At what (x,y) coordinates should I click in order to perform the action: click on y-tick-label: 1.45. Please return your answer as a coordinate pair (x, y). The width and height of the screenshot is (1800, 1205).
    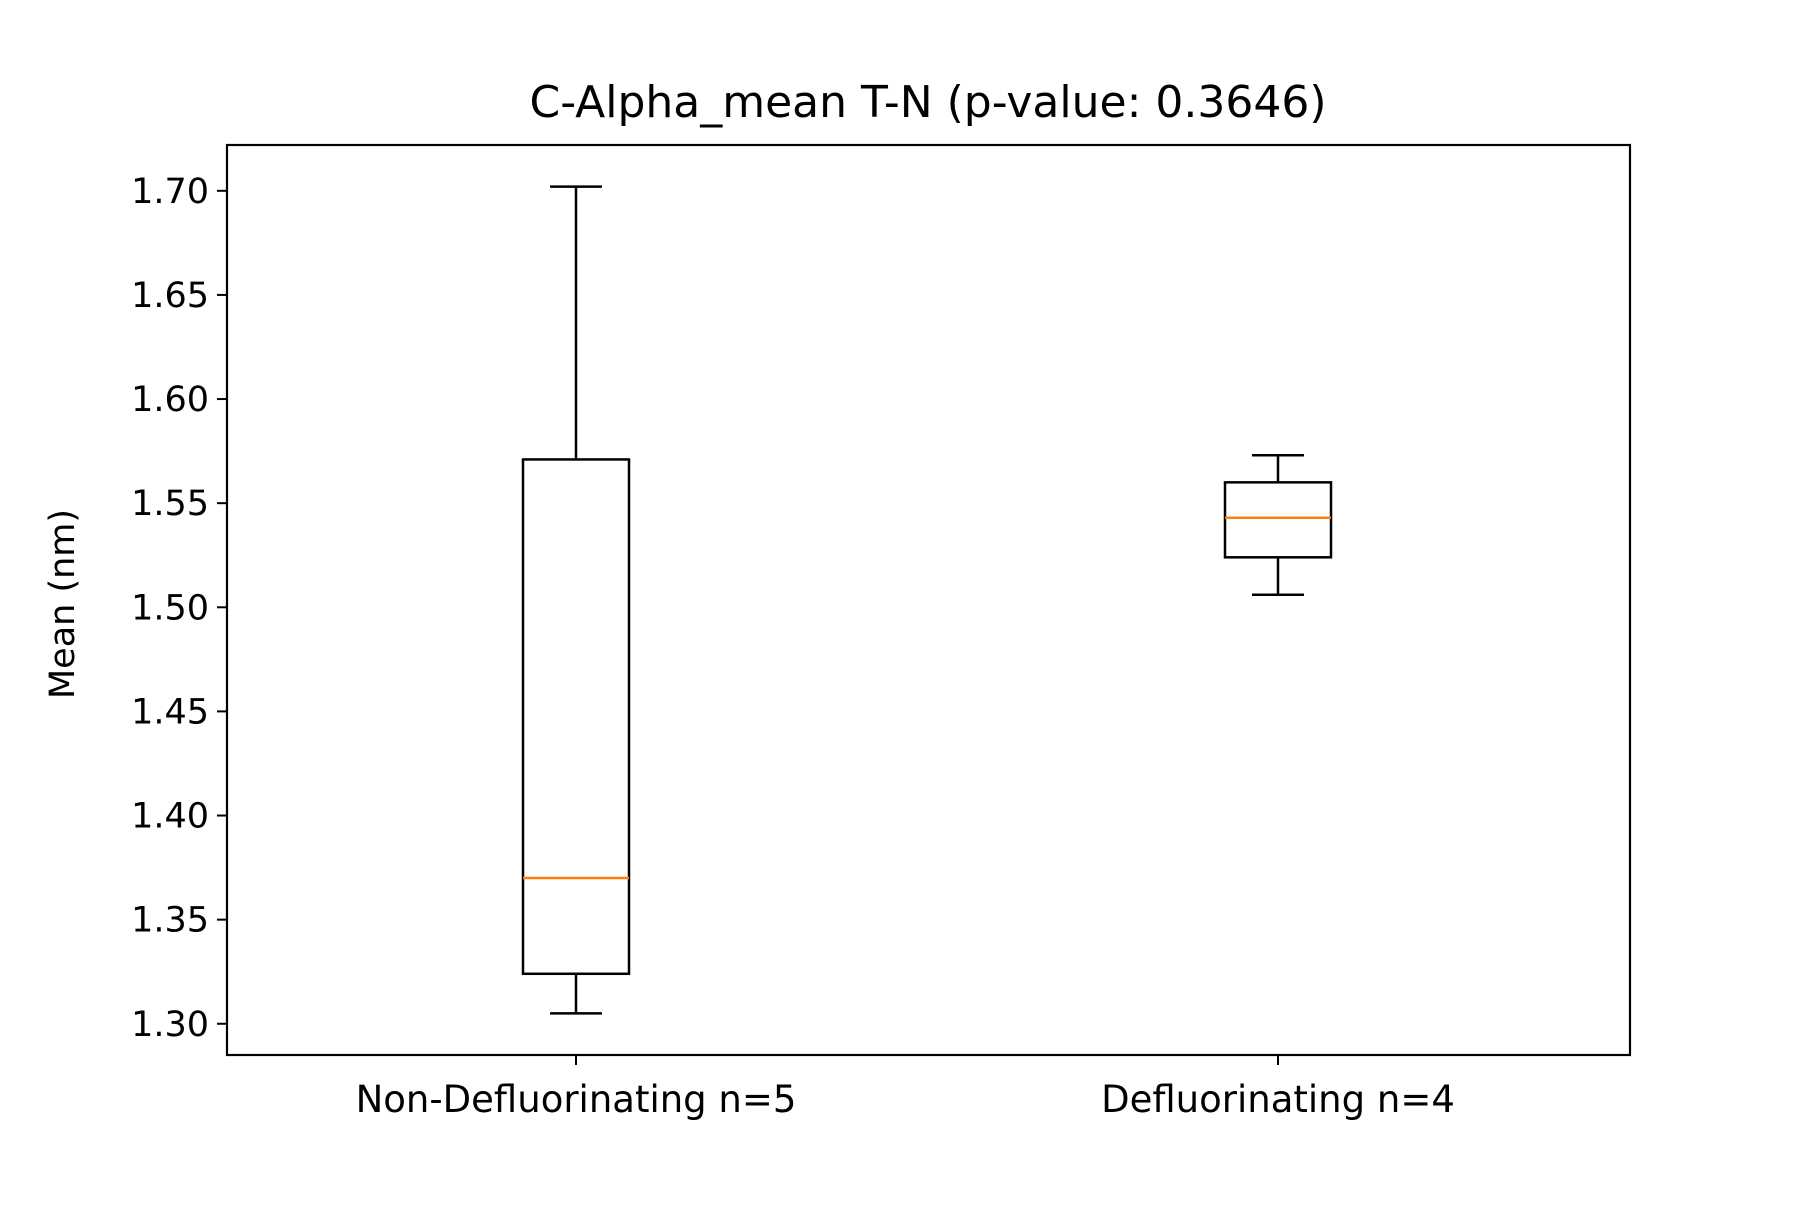
    Looking at the image, I should click on (170, 712).